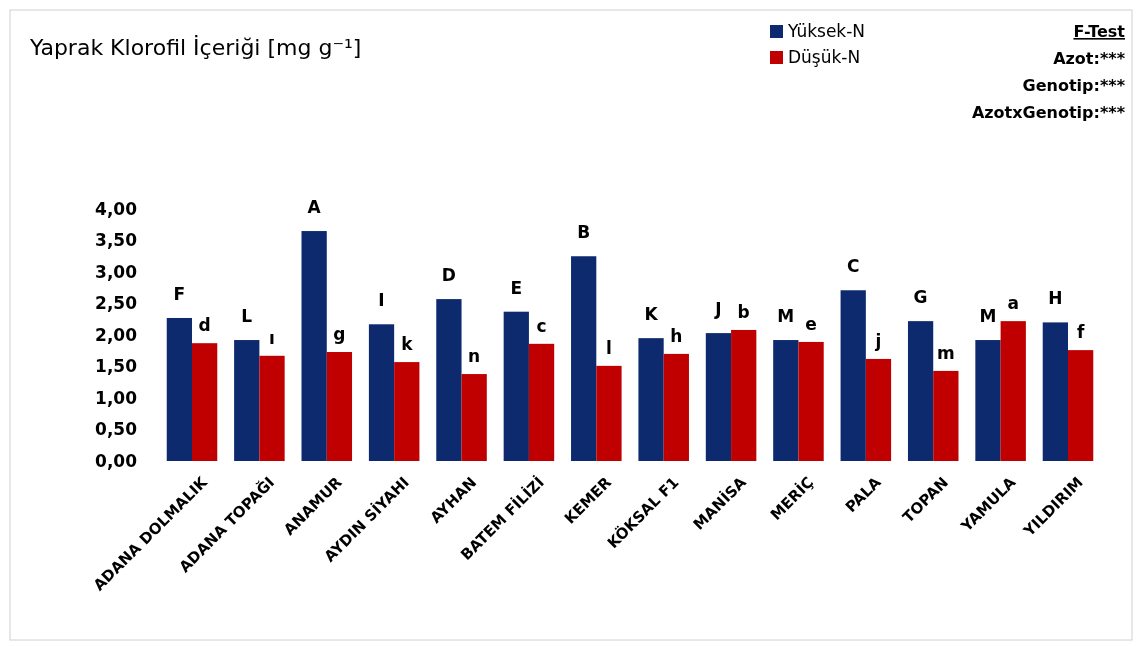  I want to click on text: F-Test, so click(1099, 31).